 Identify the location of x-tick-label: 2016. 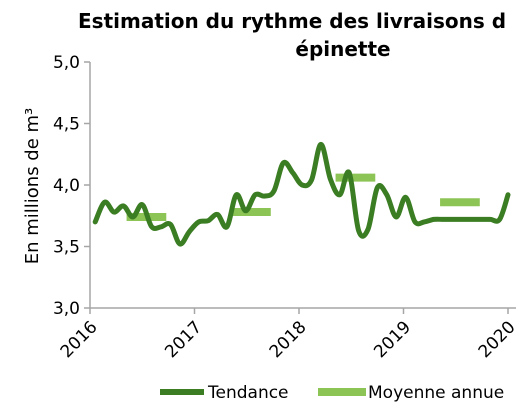
(79, 339).